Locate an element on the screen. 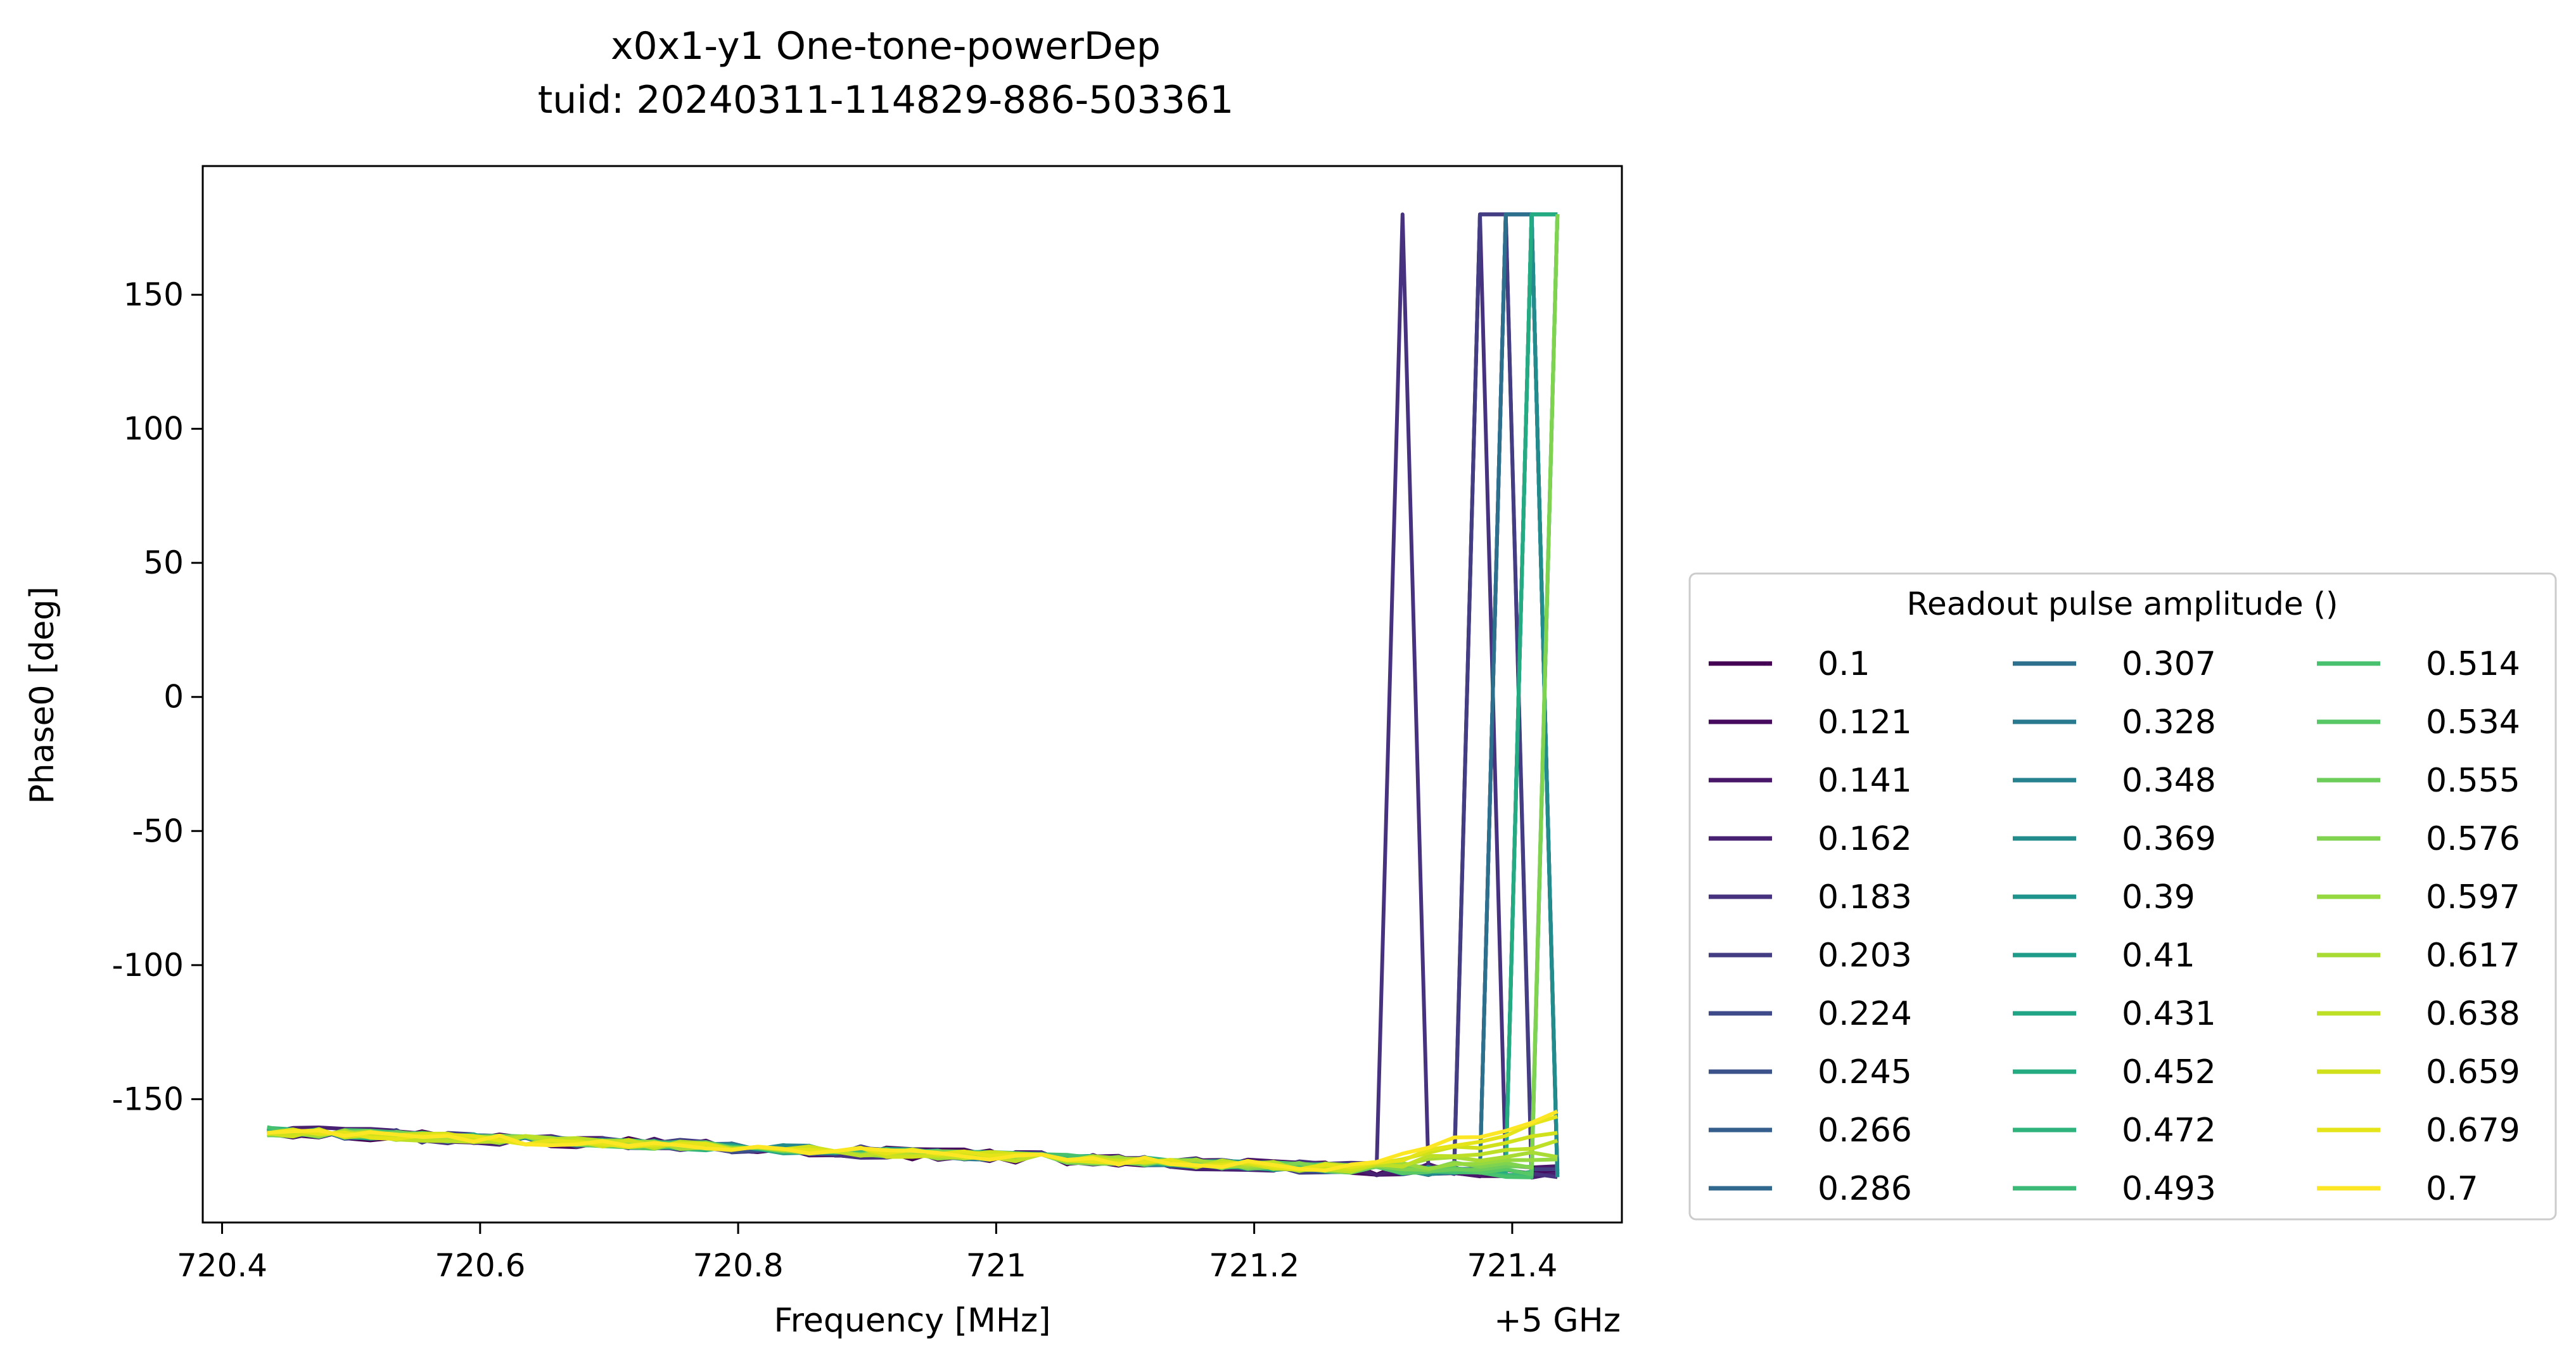  x-tick-label: 720.6 is located at coordinates (480, 1265).